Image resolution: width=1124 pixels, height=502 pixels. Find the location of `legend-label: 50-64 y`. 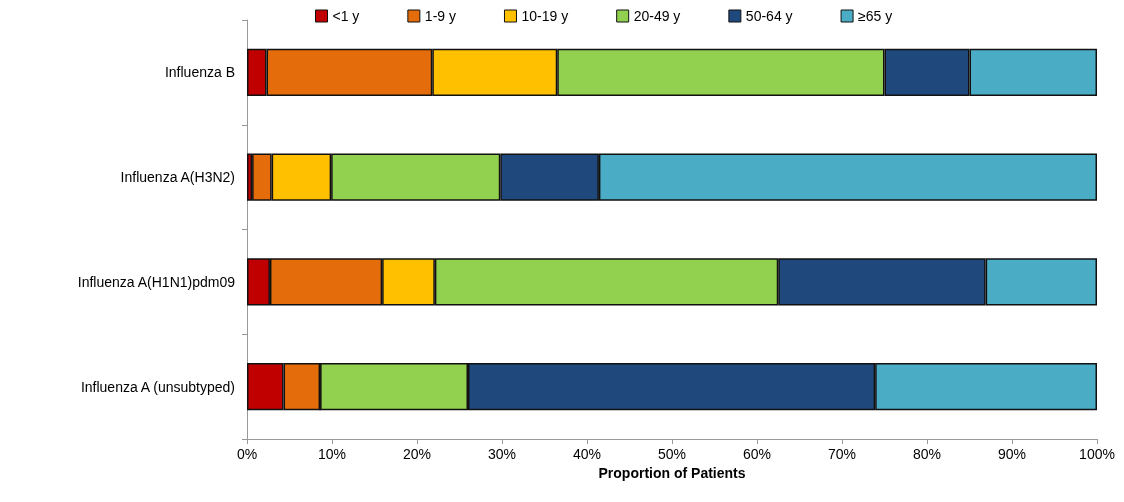

legend-label: 50-64 y is located at coordinates (769, 16).